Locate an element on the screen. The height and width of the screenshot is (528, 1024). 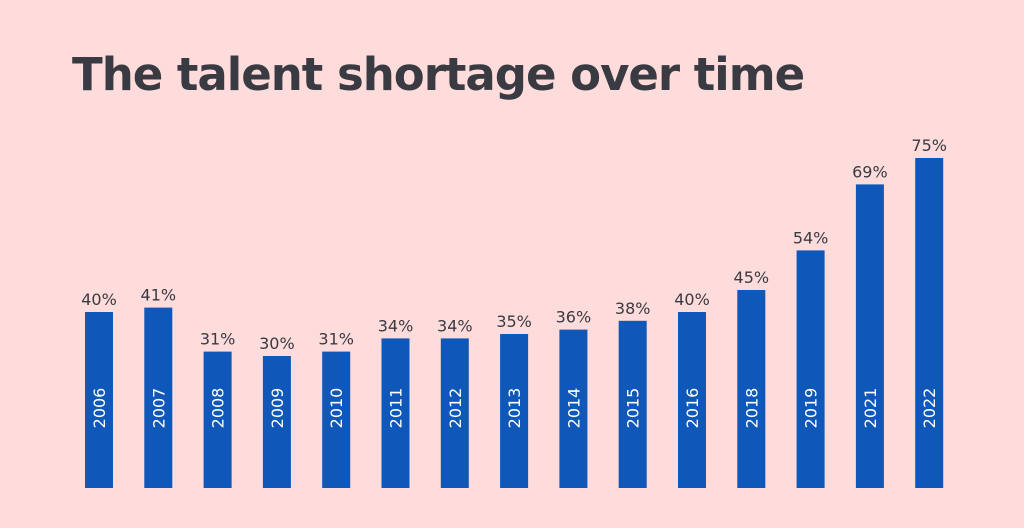
value-label-2019: 54% is located at coordinates (811, 237).